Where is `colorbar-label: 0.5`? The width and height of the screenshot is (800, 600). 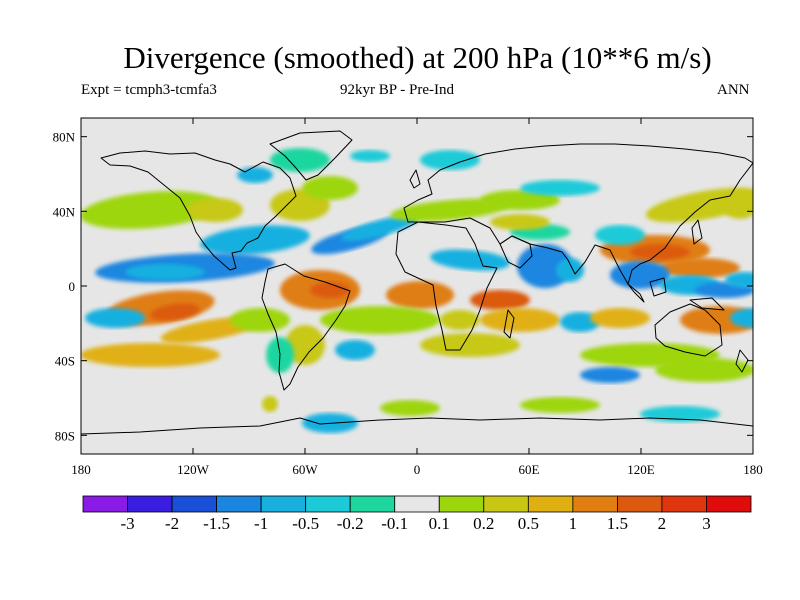 colorbar-label: 0.5 is located at coordinates (528, 523).